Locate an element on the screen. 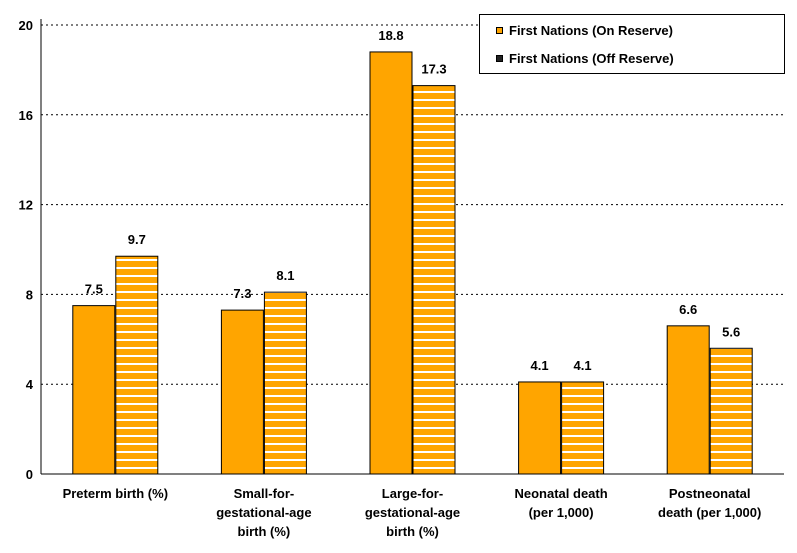  legend-swatch-off-reserve is located at coordinates (499, 58).